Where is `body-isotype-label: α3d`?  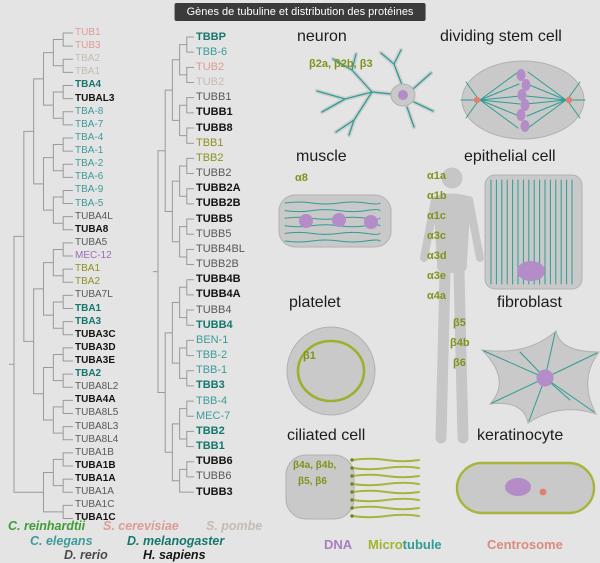
body-isotype-label: α3d is located at coordinates (437, 256).